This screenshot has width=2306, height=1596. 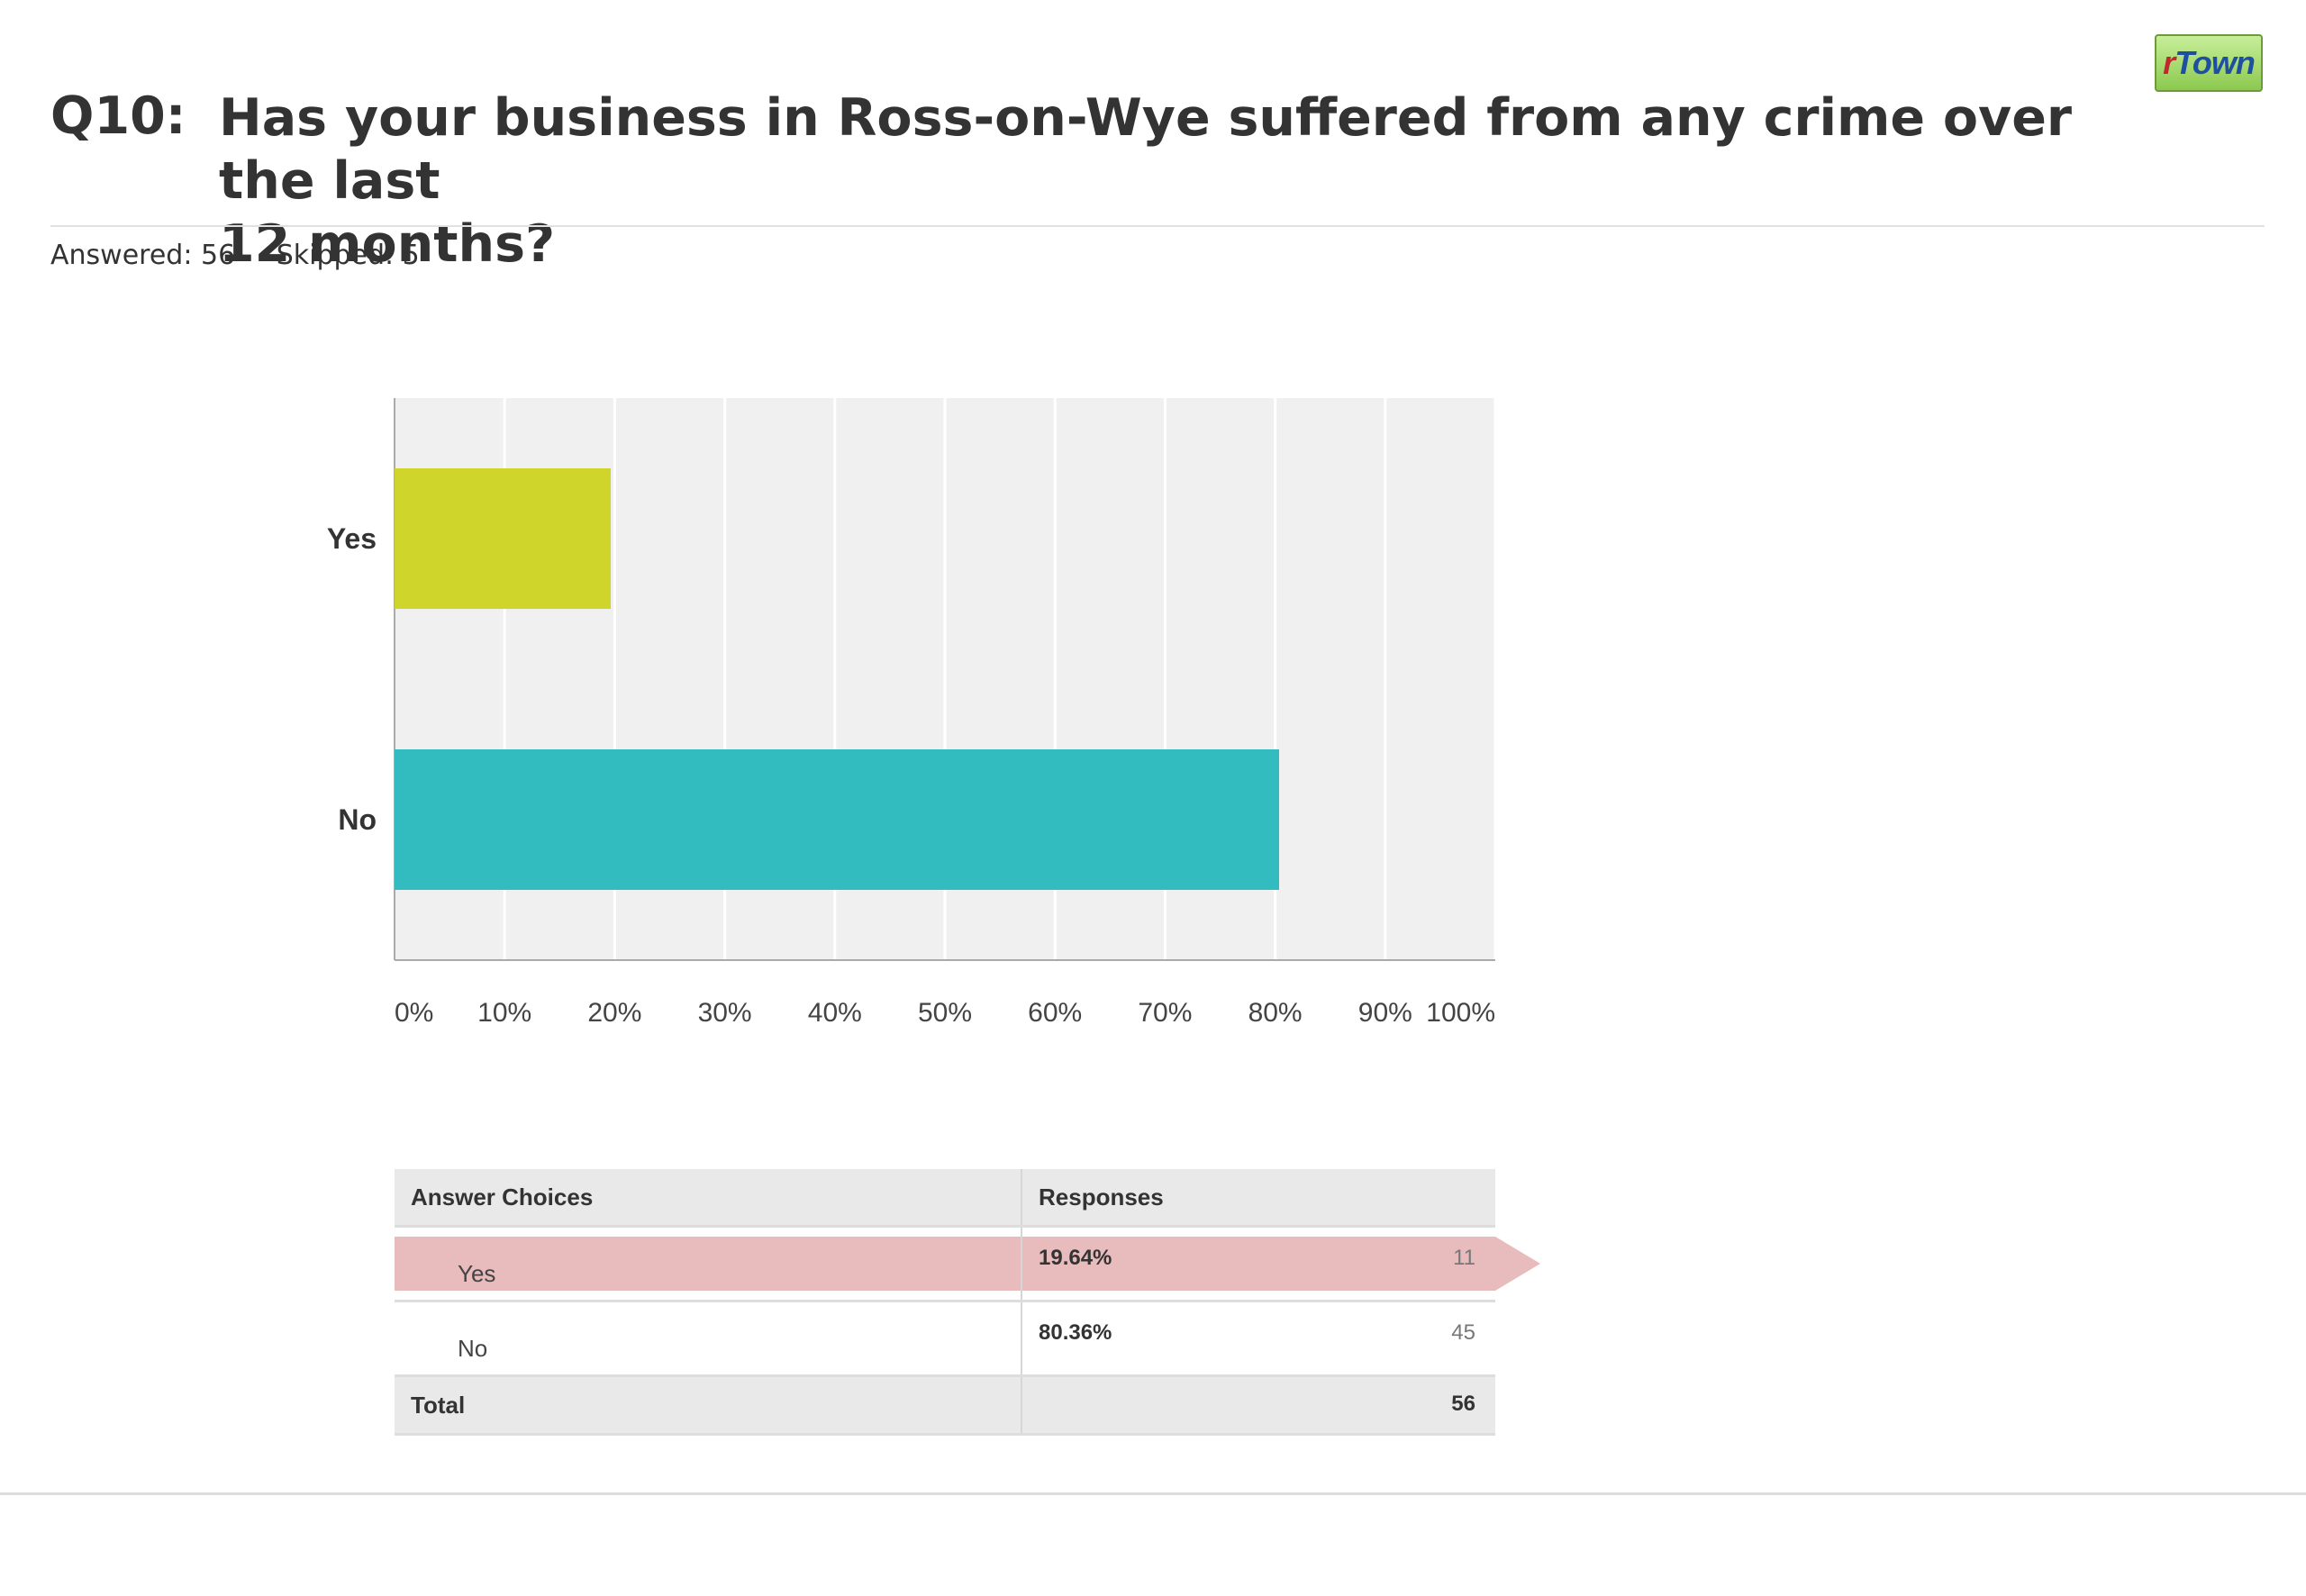 What do you see at coordinates (614, 1013) in the screenshot?
I see `x-tick-label: 20%` at bounding box center [614, 1013].